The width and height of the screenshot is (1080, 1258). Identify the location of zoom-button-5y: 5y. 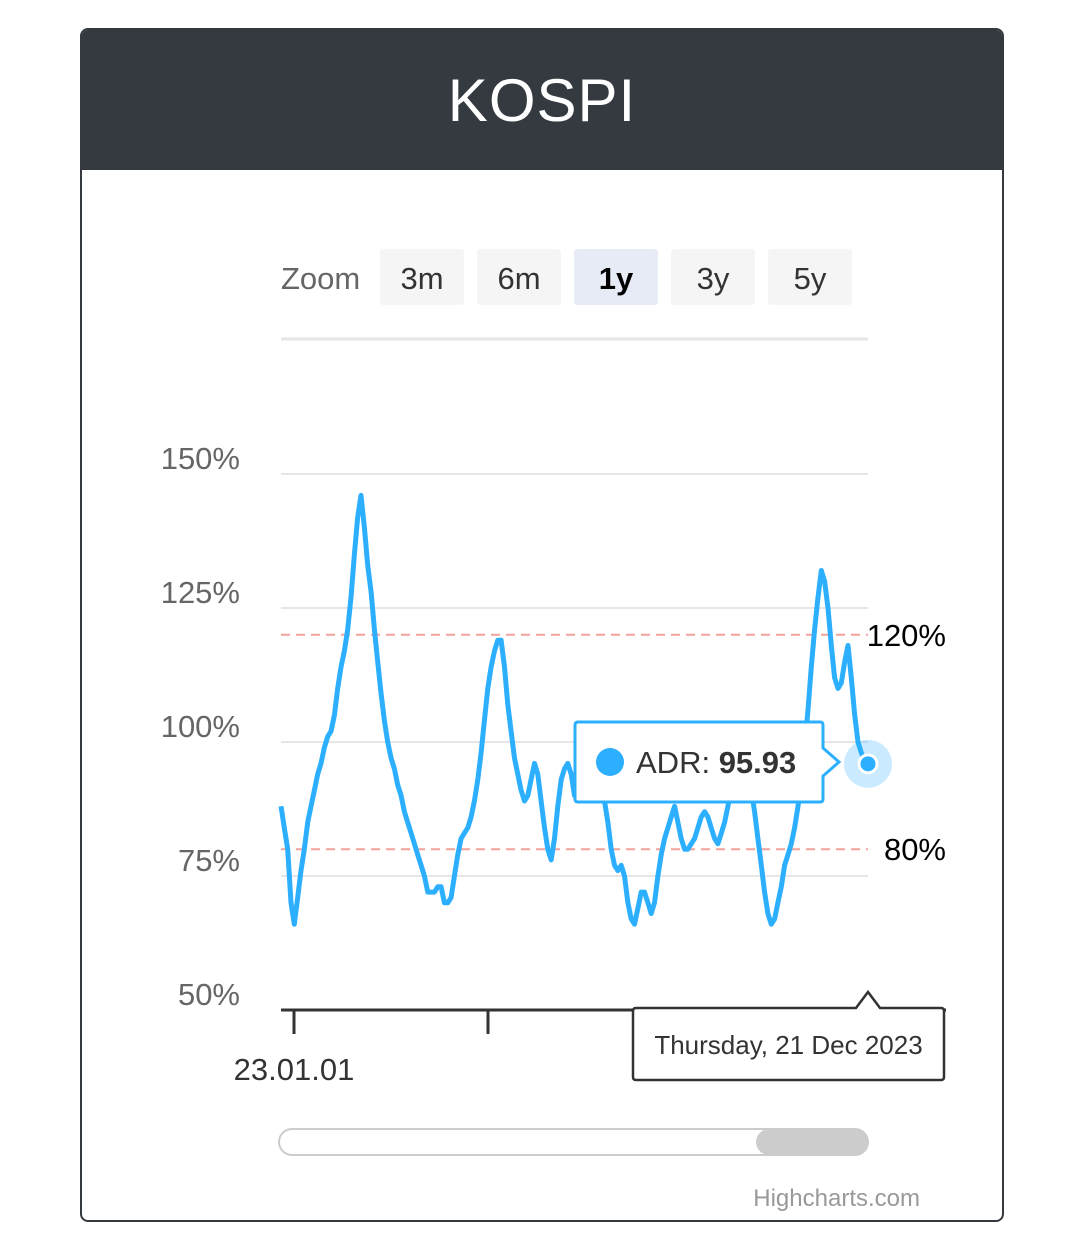
(810, 277).